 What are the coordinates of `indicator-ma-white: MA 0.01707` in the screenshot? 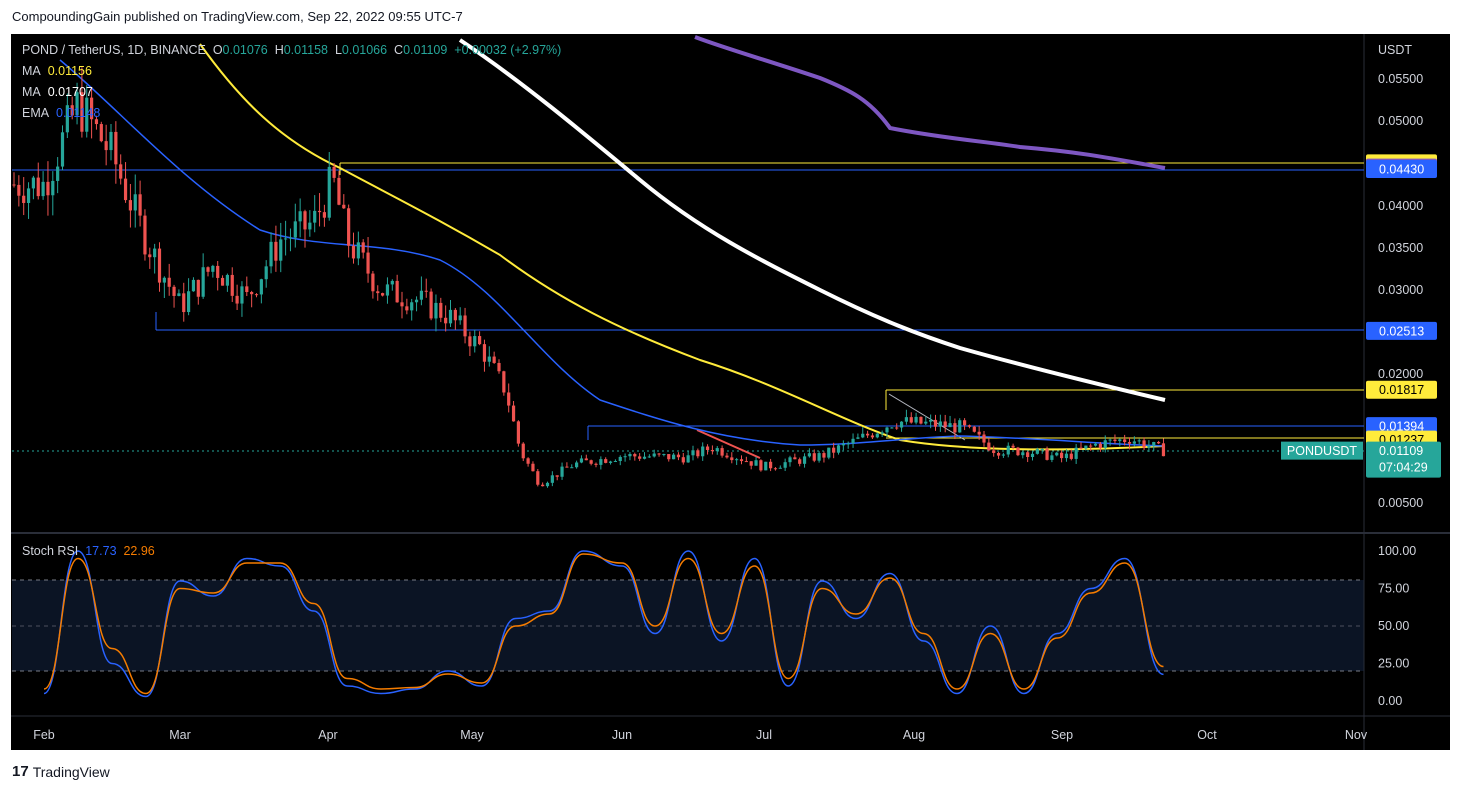 It's located at (57, 92).